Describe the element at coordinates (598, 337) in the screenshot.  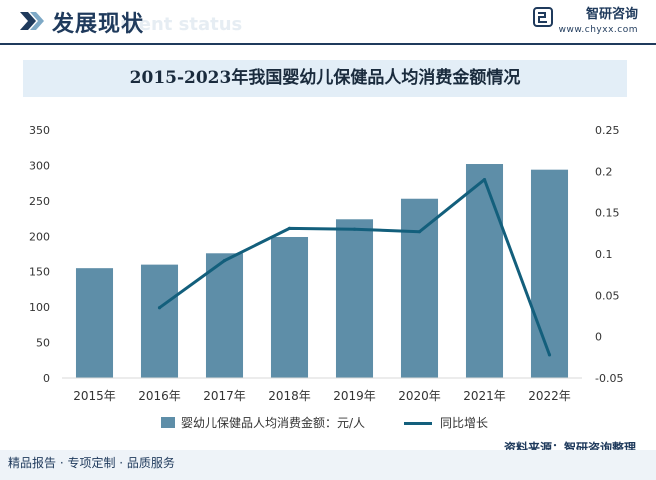
I see `y-right-tick-label: 0` at that location.